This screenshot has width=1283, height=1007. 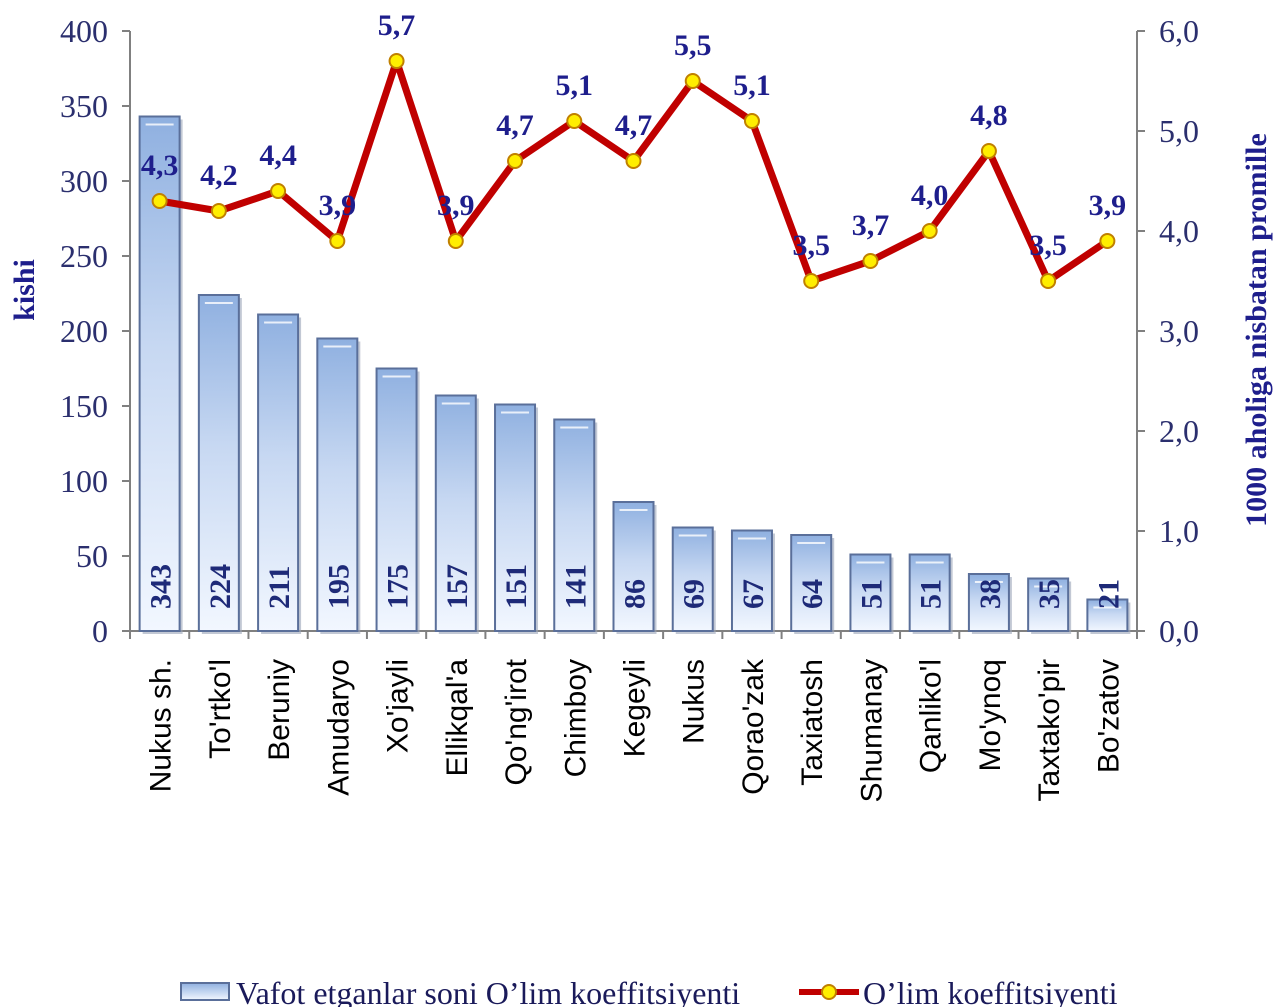 What do you see at coordinates (812, 722) in the screenshot?
I see `x-tick-label: Taxiatosh` at bounding box center [812, 722].